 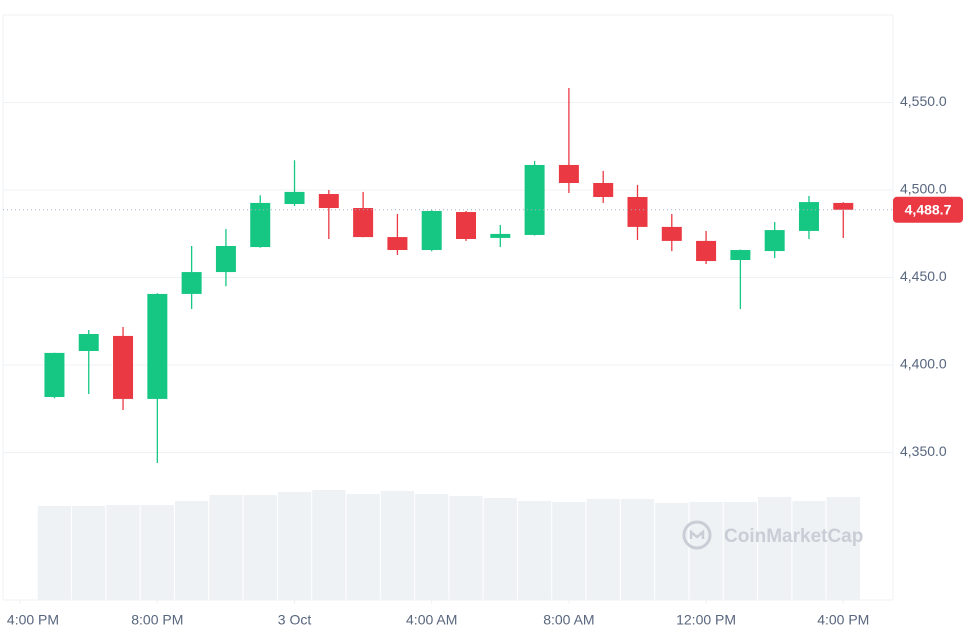 What do you see at coordinates (431, 620) in the screenshot?
I see `x-tick-label: 4:00 AM` at bounding box center [431, 620].